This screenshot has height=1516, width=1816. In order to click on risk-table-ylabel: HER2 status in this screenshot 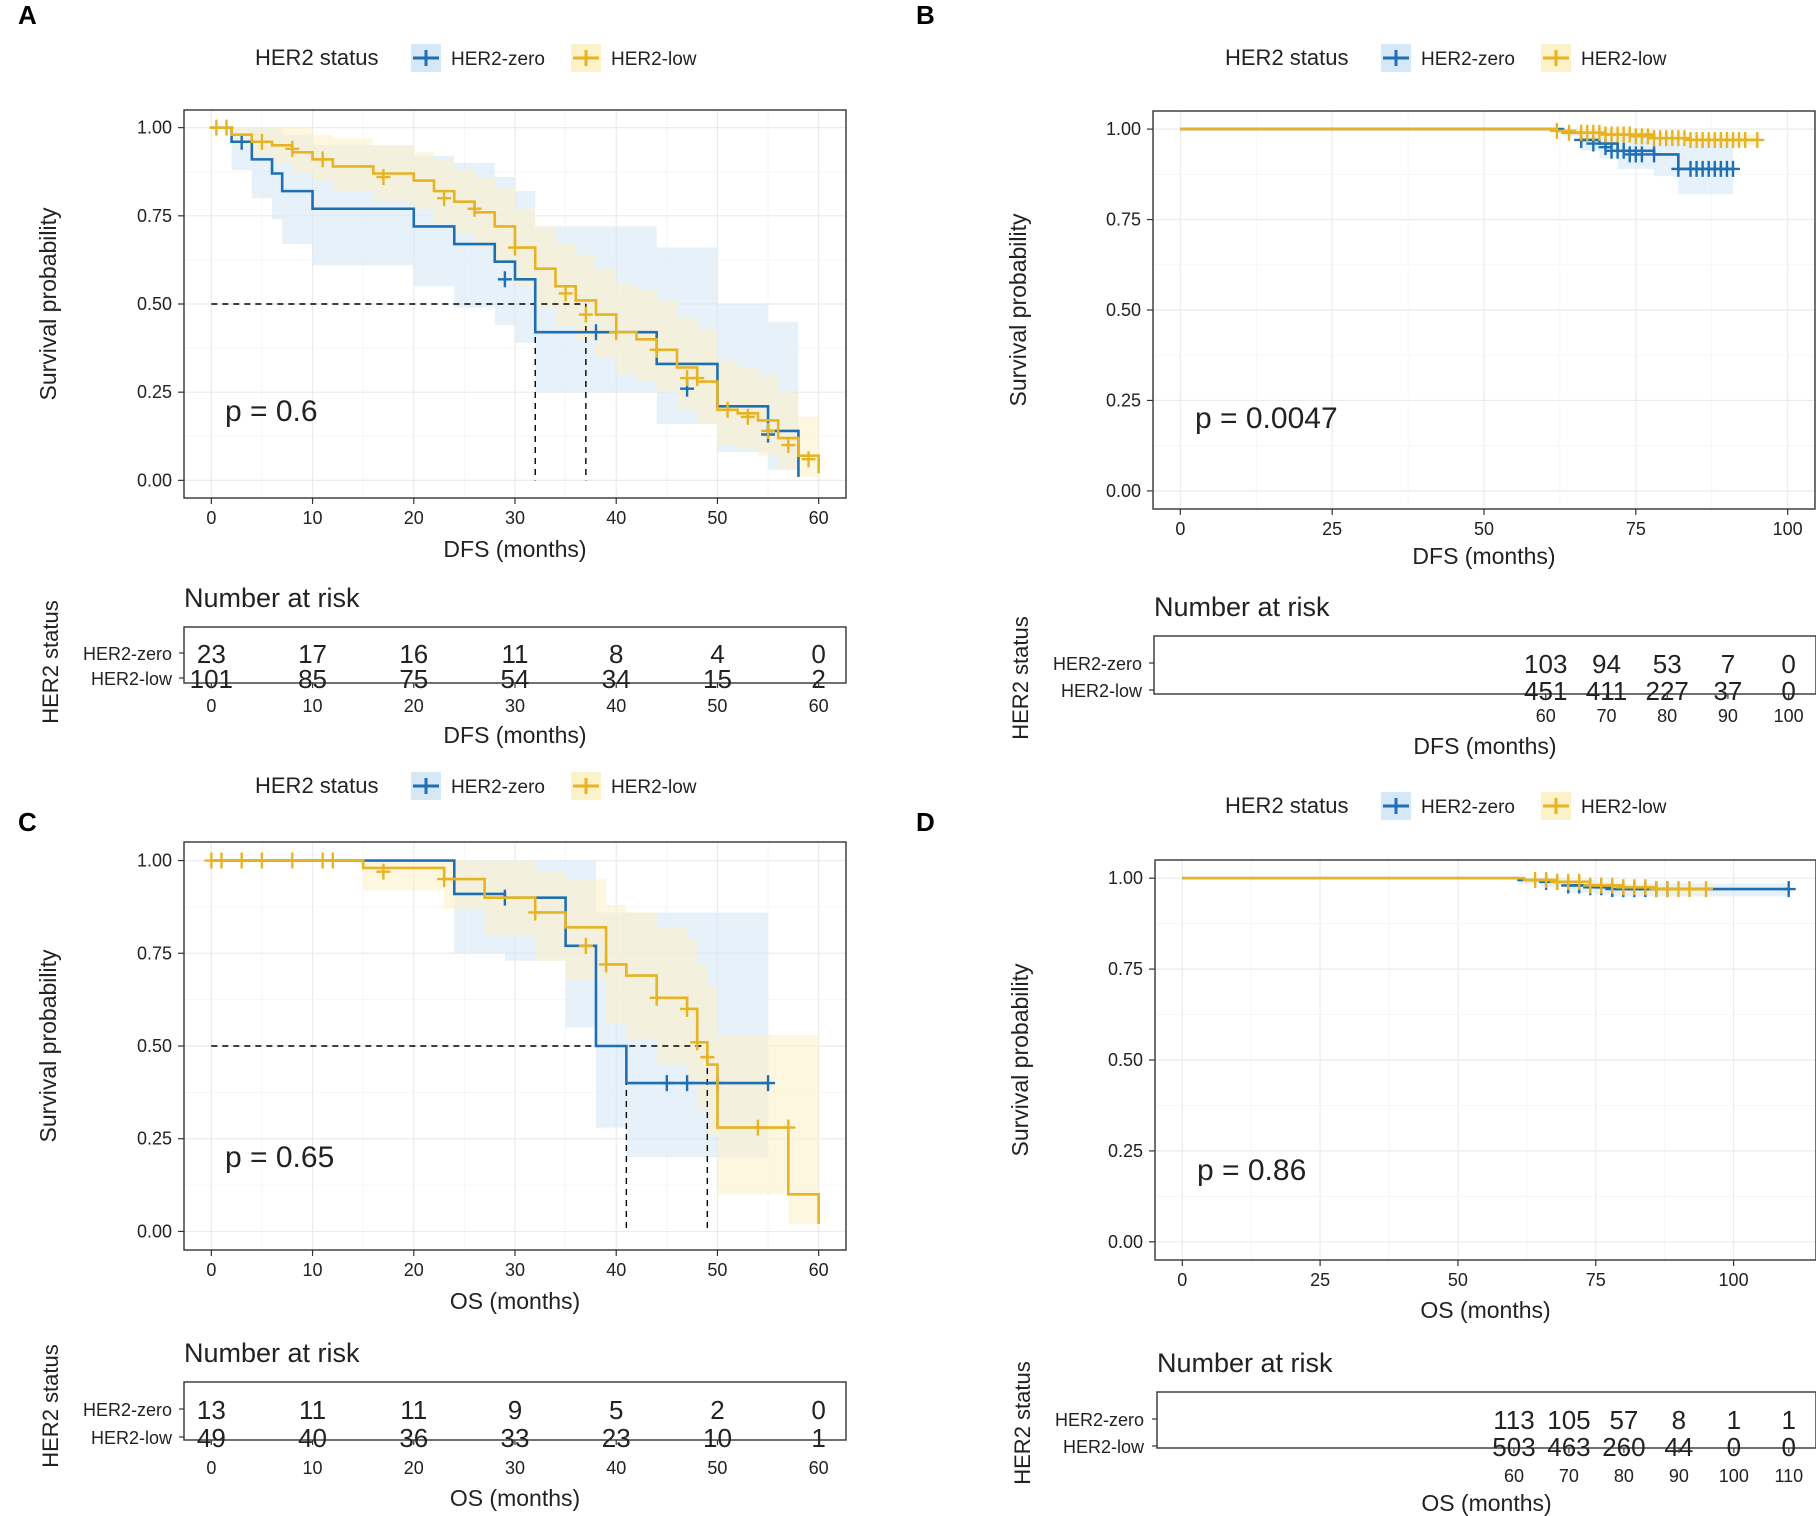, I will do `click(50, 662)`.